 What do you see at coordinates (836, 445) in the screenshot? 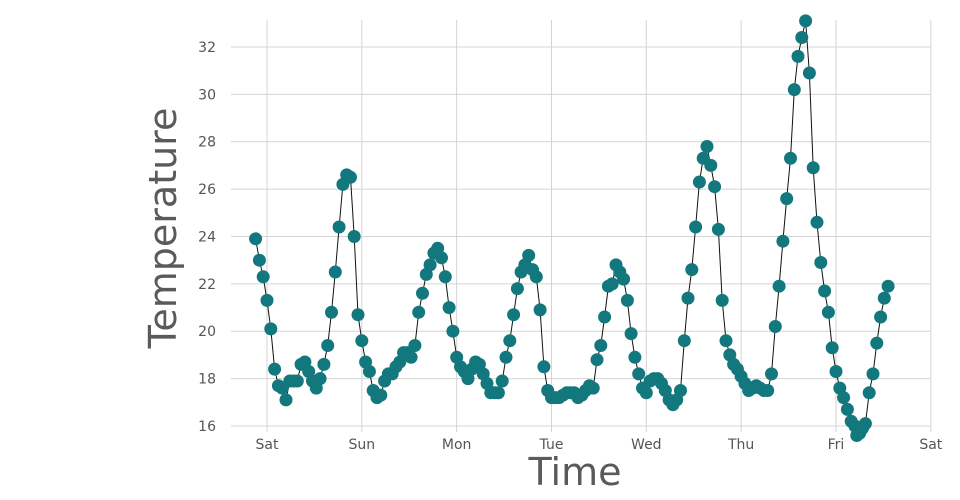
I see `x-tick-label: Fri` at bounding box center [836, 445].